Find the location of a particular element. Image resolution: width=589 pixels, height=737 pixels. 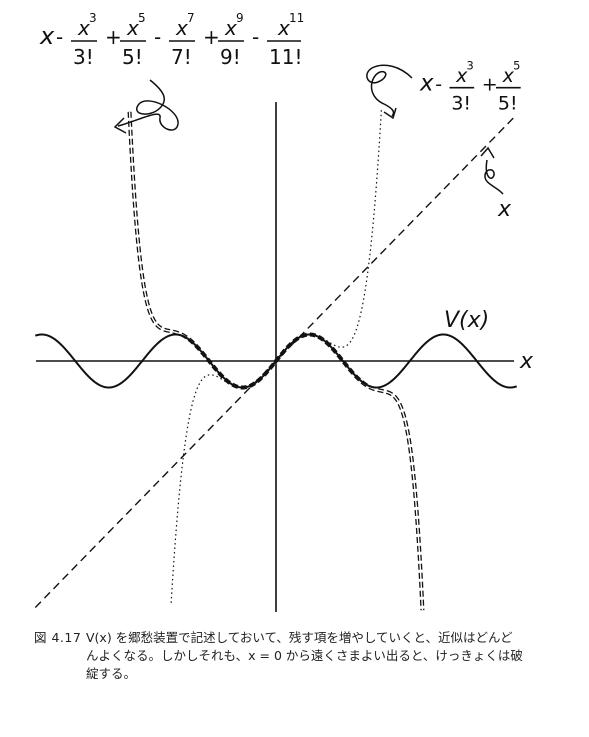

formula-denominator: 11! is located at coordinates (285, 57).